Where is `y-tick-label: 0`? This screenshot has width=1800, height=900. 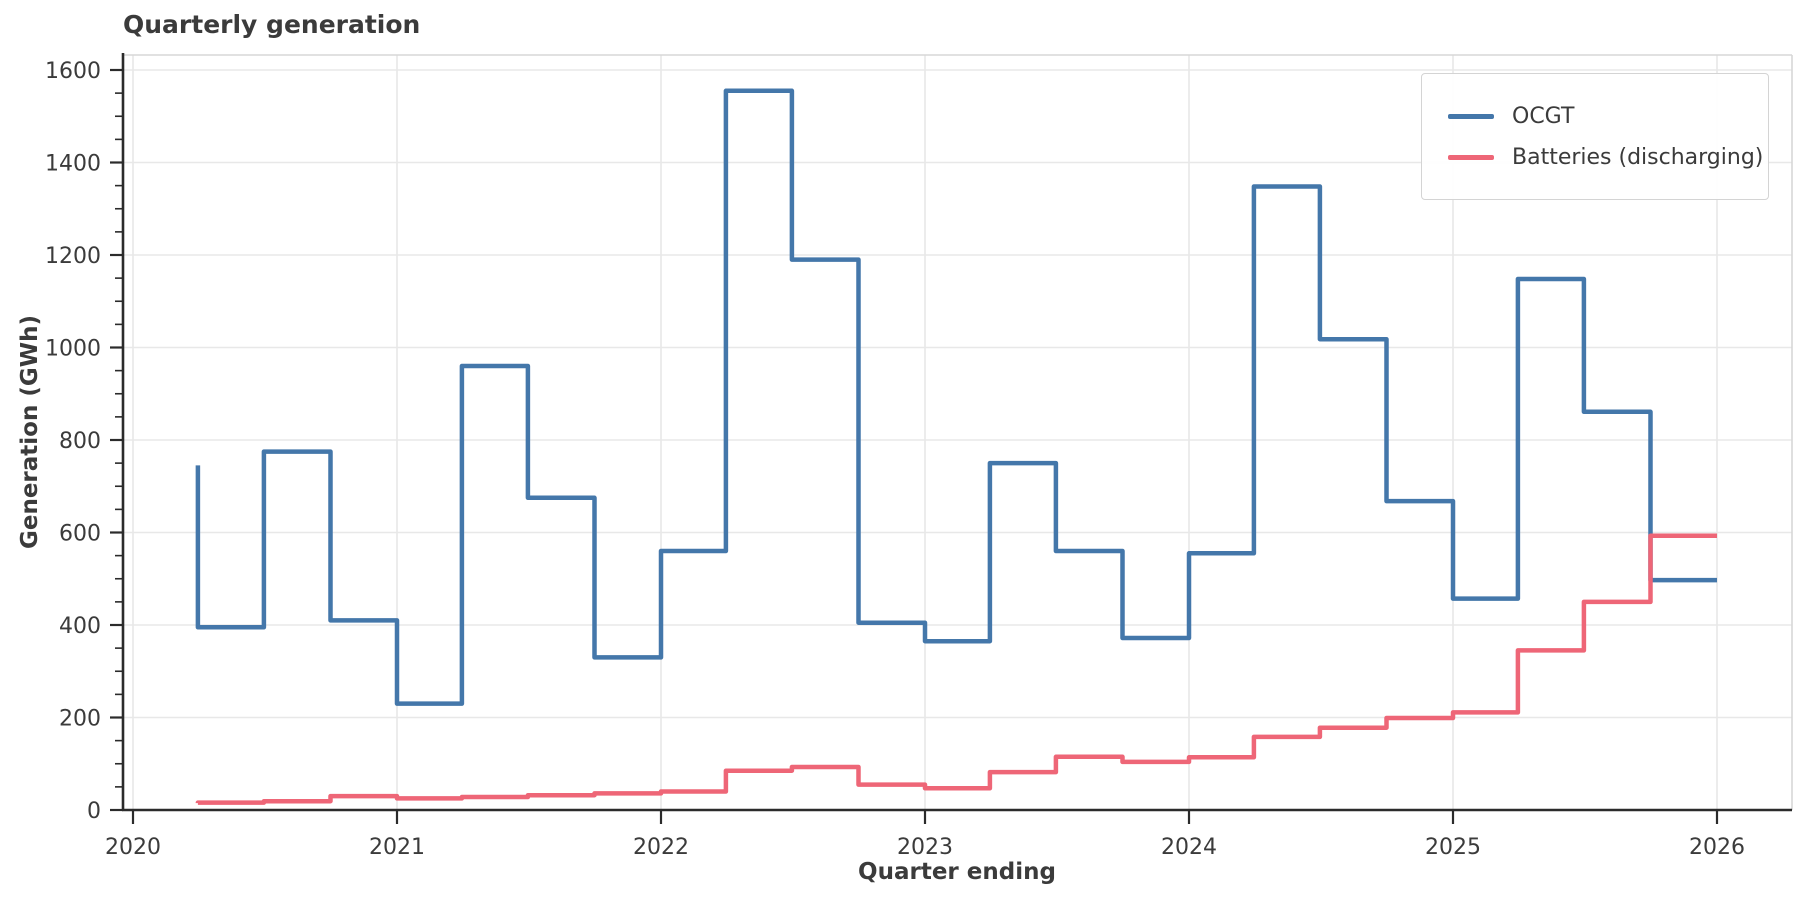
y-tick-label: 0 is located at coordinates (94, 811).